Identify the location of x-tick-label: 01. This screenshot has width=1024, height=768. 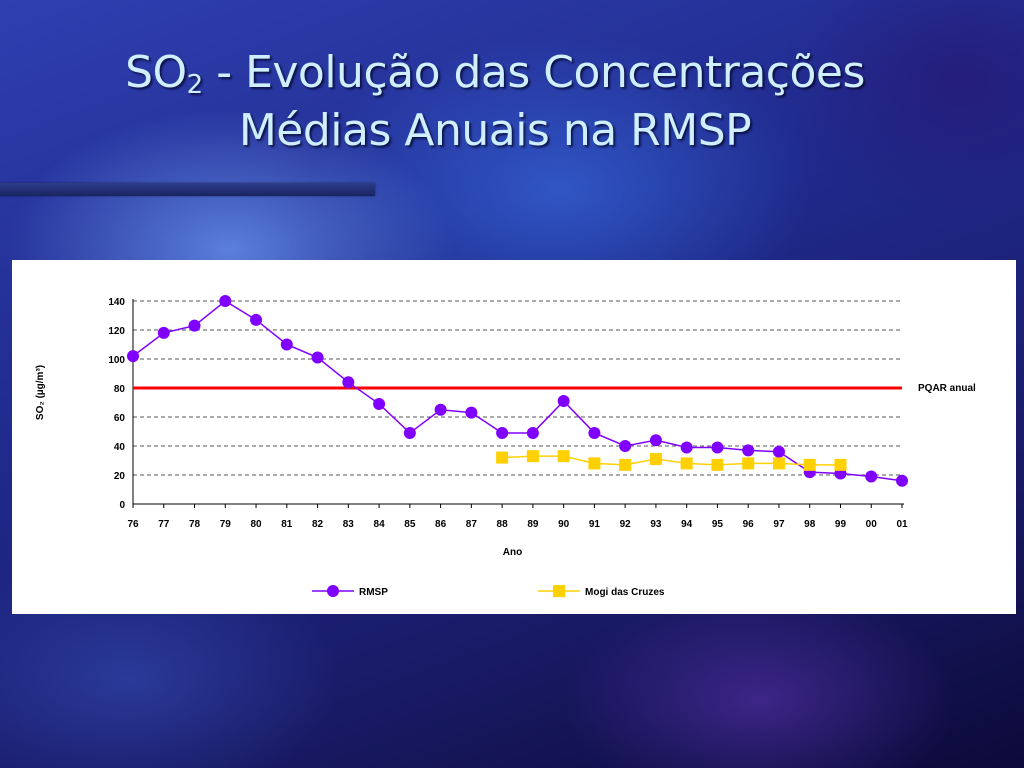
(902, 524).